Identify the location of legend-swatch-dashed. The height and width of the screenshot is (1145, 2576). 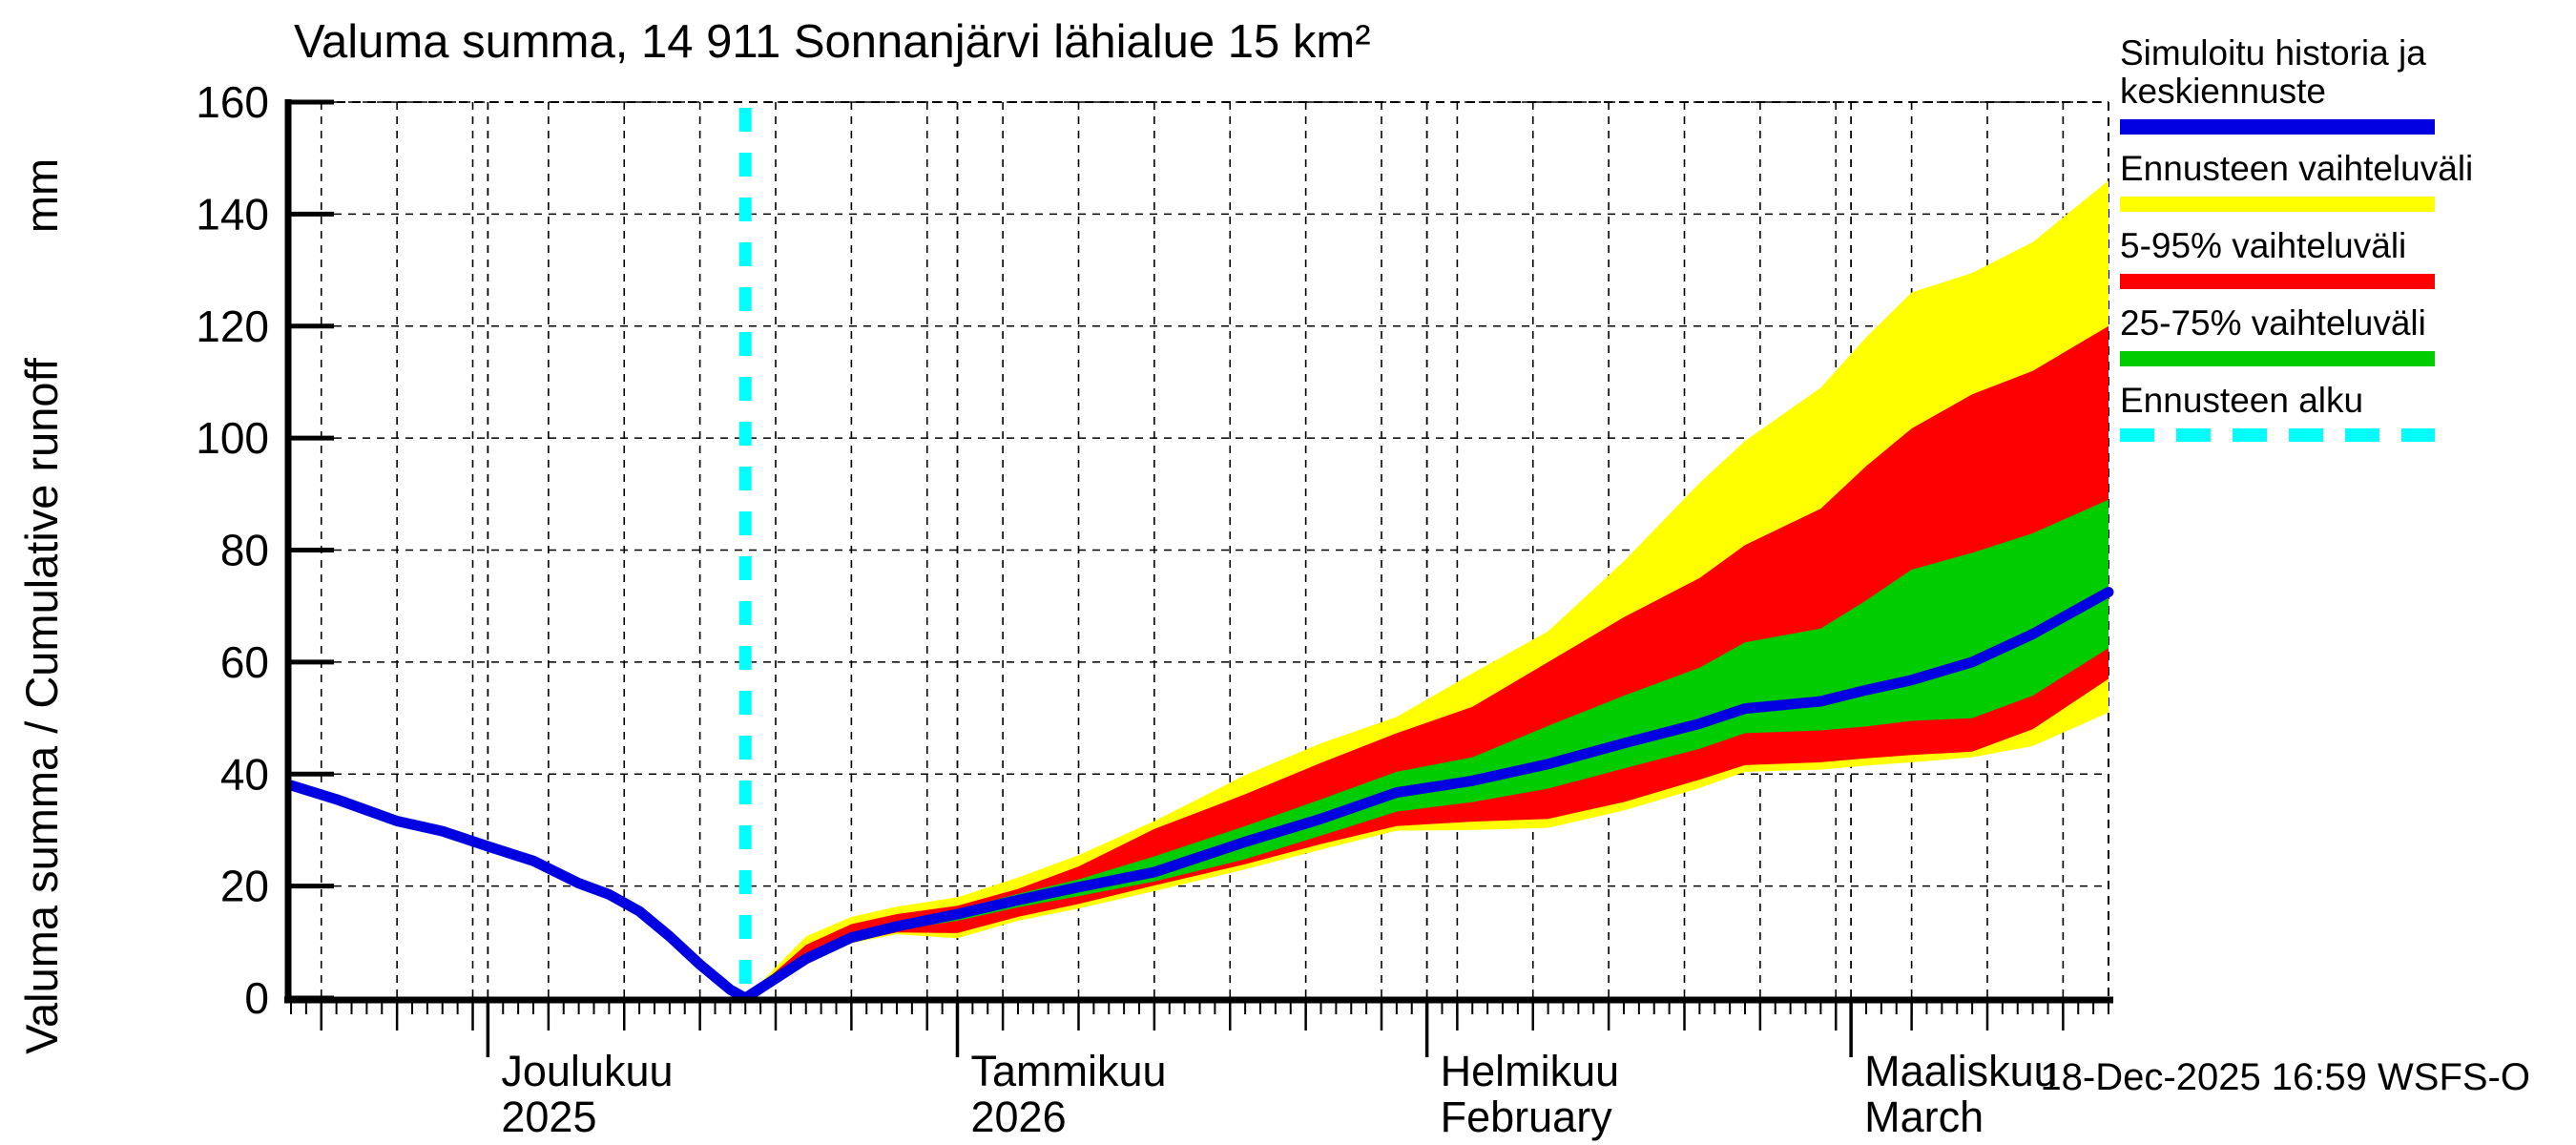
(2277, 434).